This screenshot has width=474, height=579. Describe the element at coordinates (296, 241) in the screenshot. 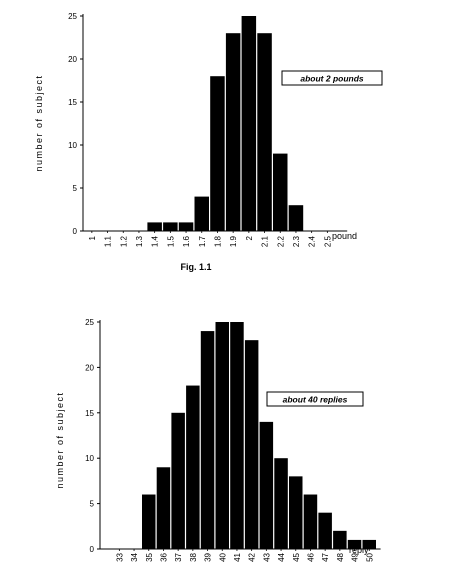

I see `x-tick-label: 2.3` at that location.